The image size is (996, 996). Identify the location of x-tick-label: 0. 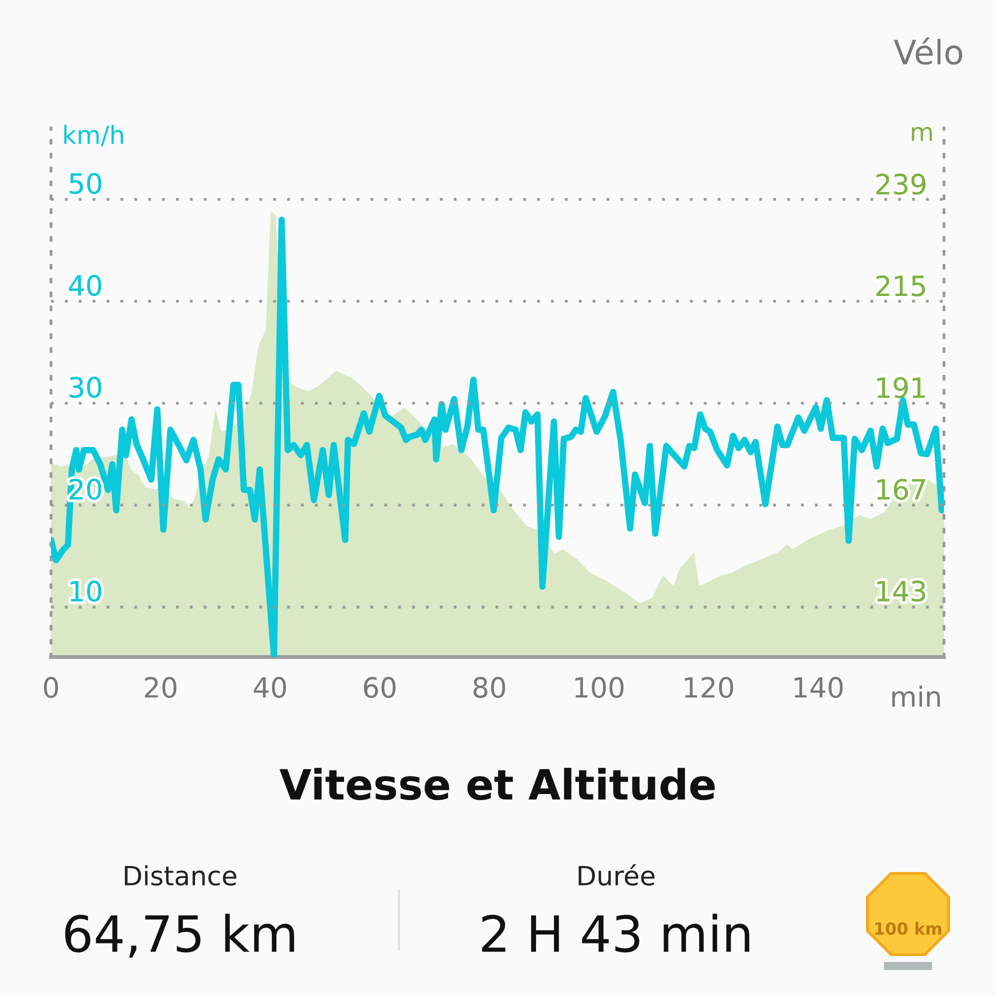
(51, 687).